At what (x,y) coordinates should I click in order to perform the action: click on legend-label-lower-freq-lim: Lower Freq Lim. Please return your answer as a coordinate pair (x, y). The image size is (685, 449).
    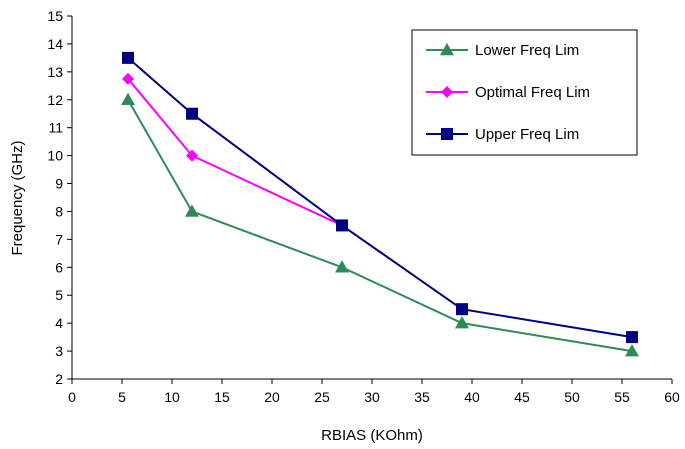
    Looking at the image, I should click on (527, 50).